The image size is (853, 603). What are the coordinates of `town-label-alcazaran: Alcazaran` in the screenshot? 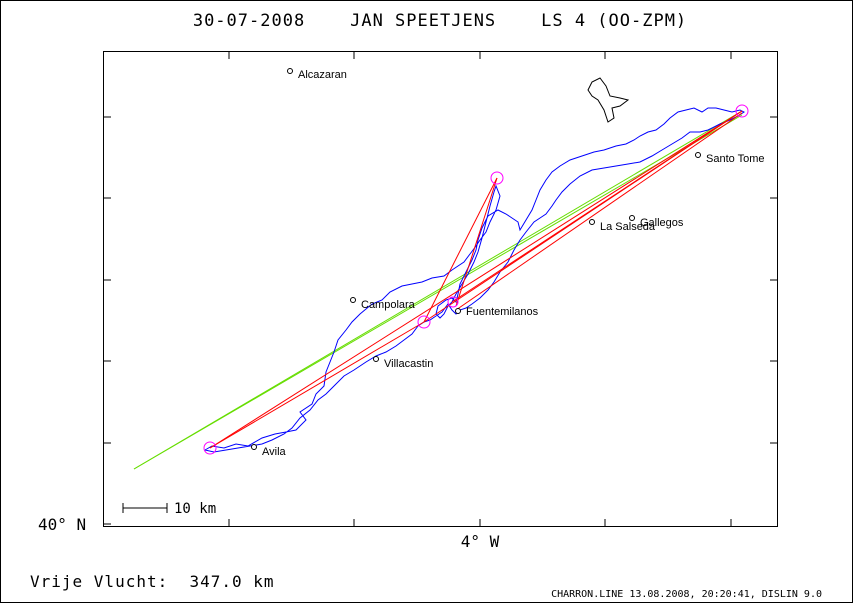 It's located at (322, 75).